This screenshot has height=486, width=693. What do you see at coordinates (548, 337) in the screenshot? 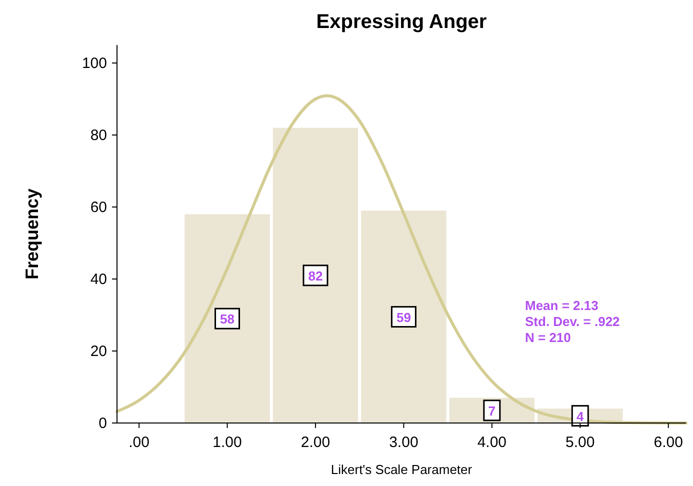
I see `annotation: N = 210` at bounding box center [548, 337].